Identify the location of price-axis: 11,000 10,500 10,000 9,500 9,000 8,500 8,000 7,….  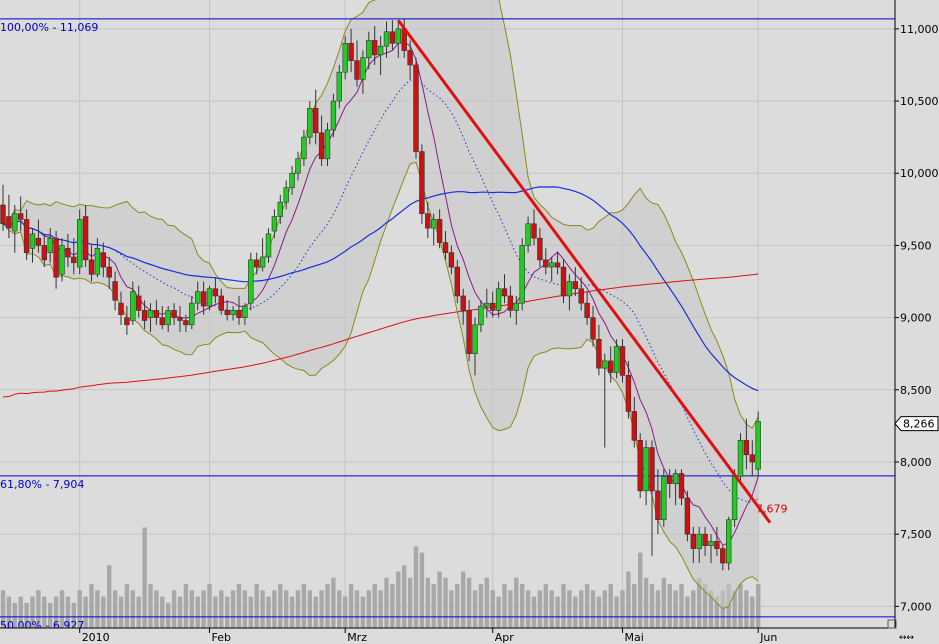
(917, 318).